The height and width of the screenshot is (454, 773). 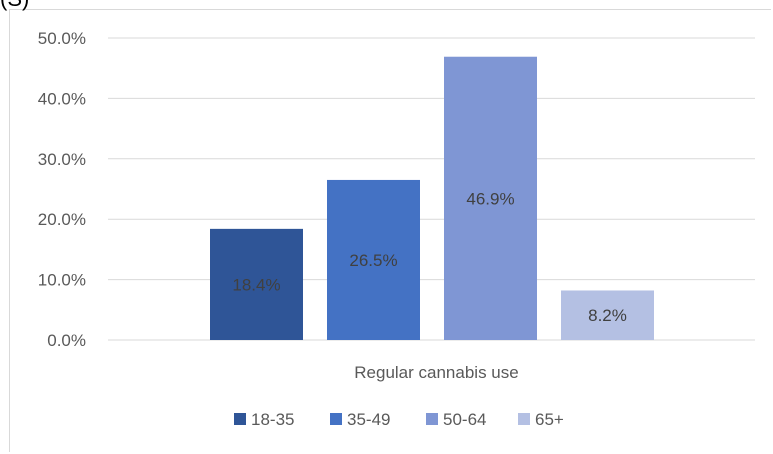 I want to click on data-label: 26.5%, so click(x=373, y=260).